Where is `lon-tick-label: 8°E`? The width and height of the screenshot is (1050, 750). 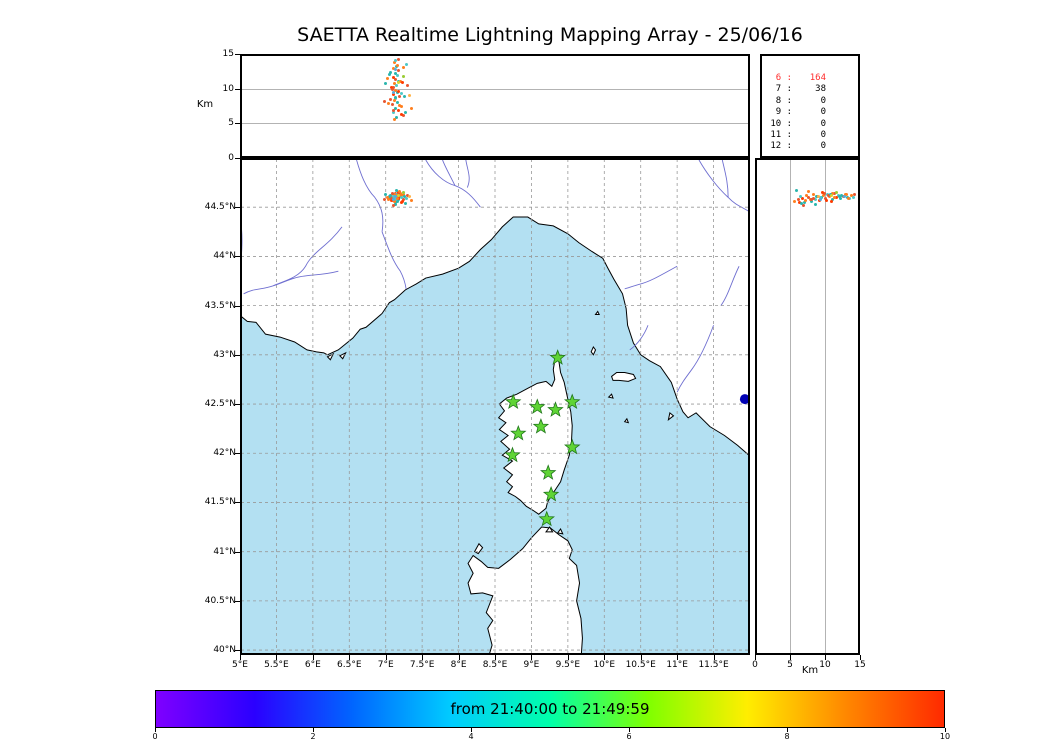 lon-tick-label: 8°E is located at coordinates (458, 665).